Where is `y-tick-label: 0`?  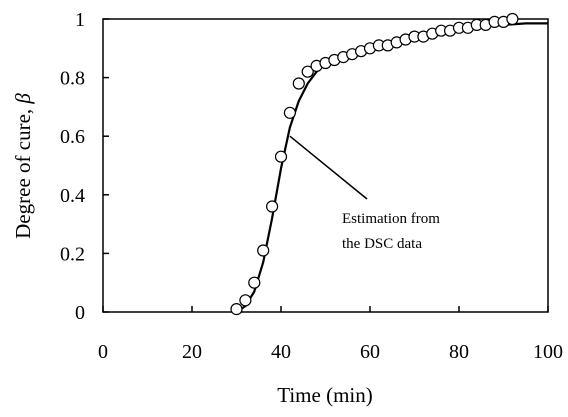
y-tick-label: 0 is located at coordinates (80, 313).